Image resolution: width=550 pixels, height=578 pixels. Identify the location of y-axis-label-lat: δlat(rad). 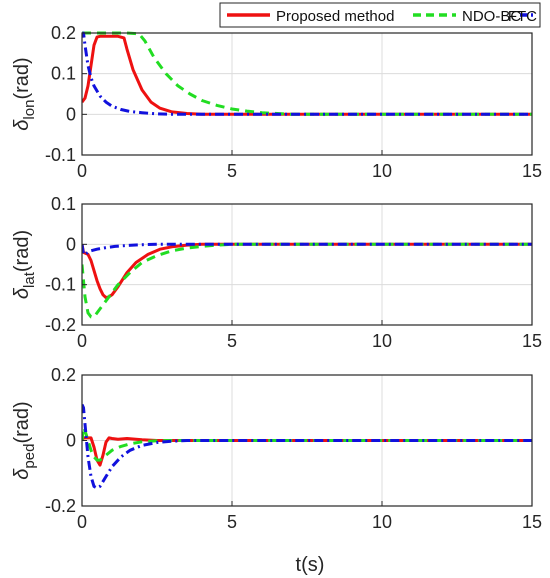
(24, 264).